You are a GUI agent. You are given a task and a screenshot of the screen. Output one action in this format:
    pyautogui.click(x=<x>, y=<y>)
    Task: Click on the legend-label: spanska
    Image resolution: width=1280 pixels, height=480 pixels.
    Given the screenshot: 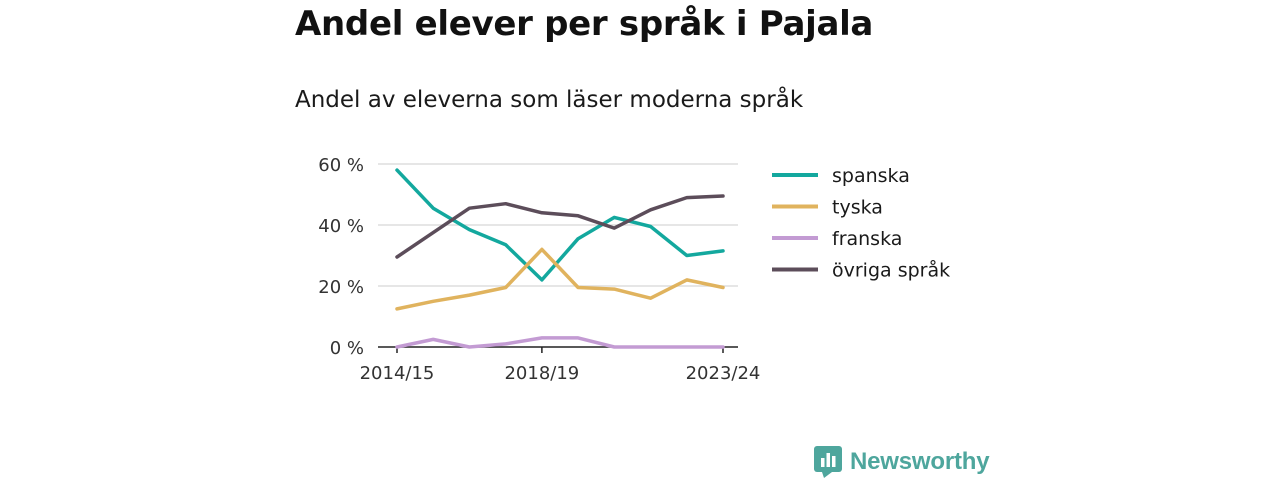 What is the action you would take?
    pyautogui.click(x=871, y=176)
    